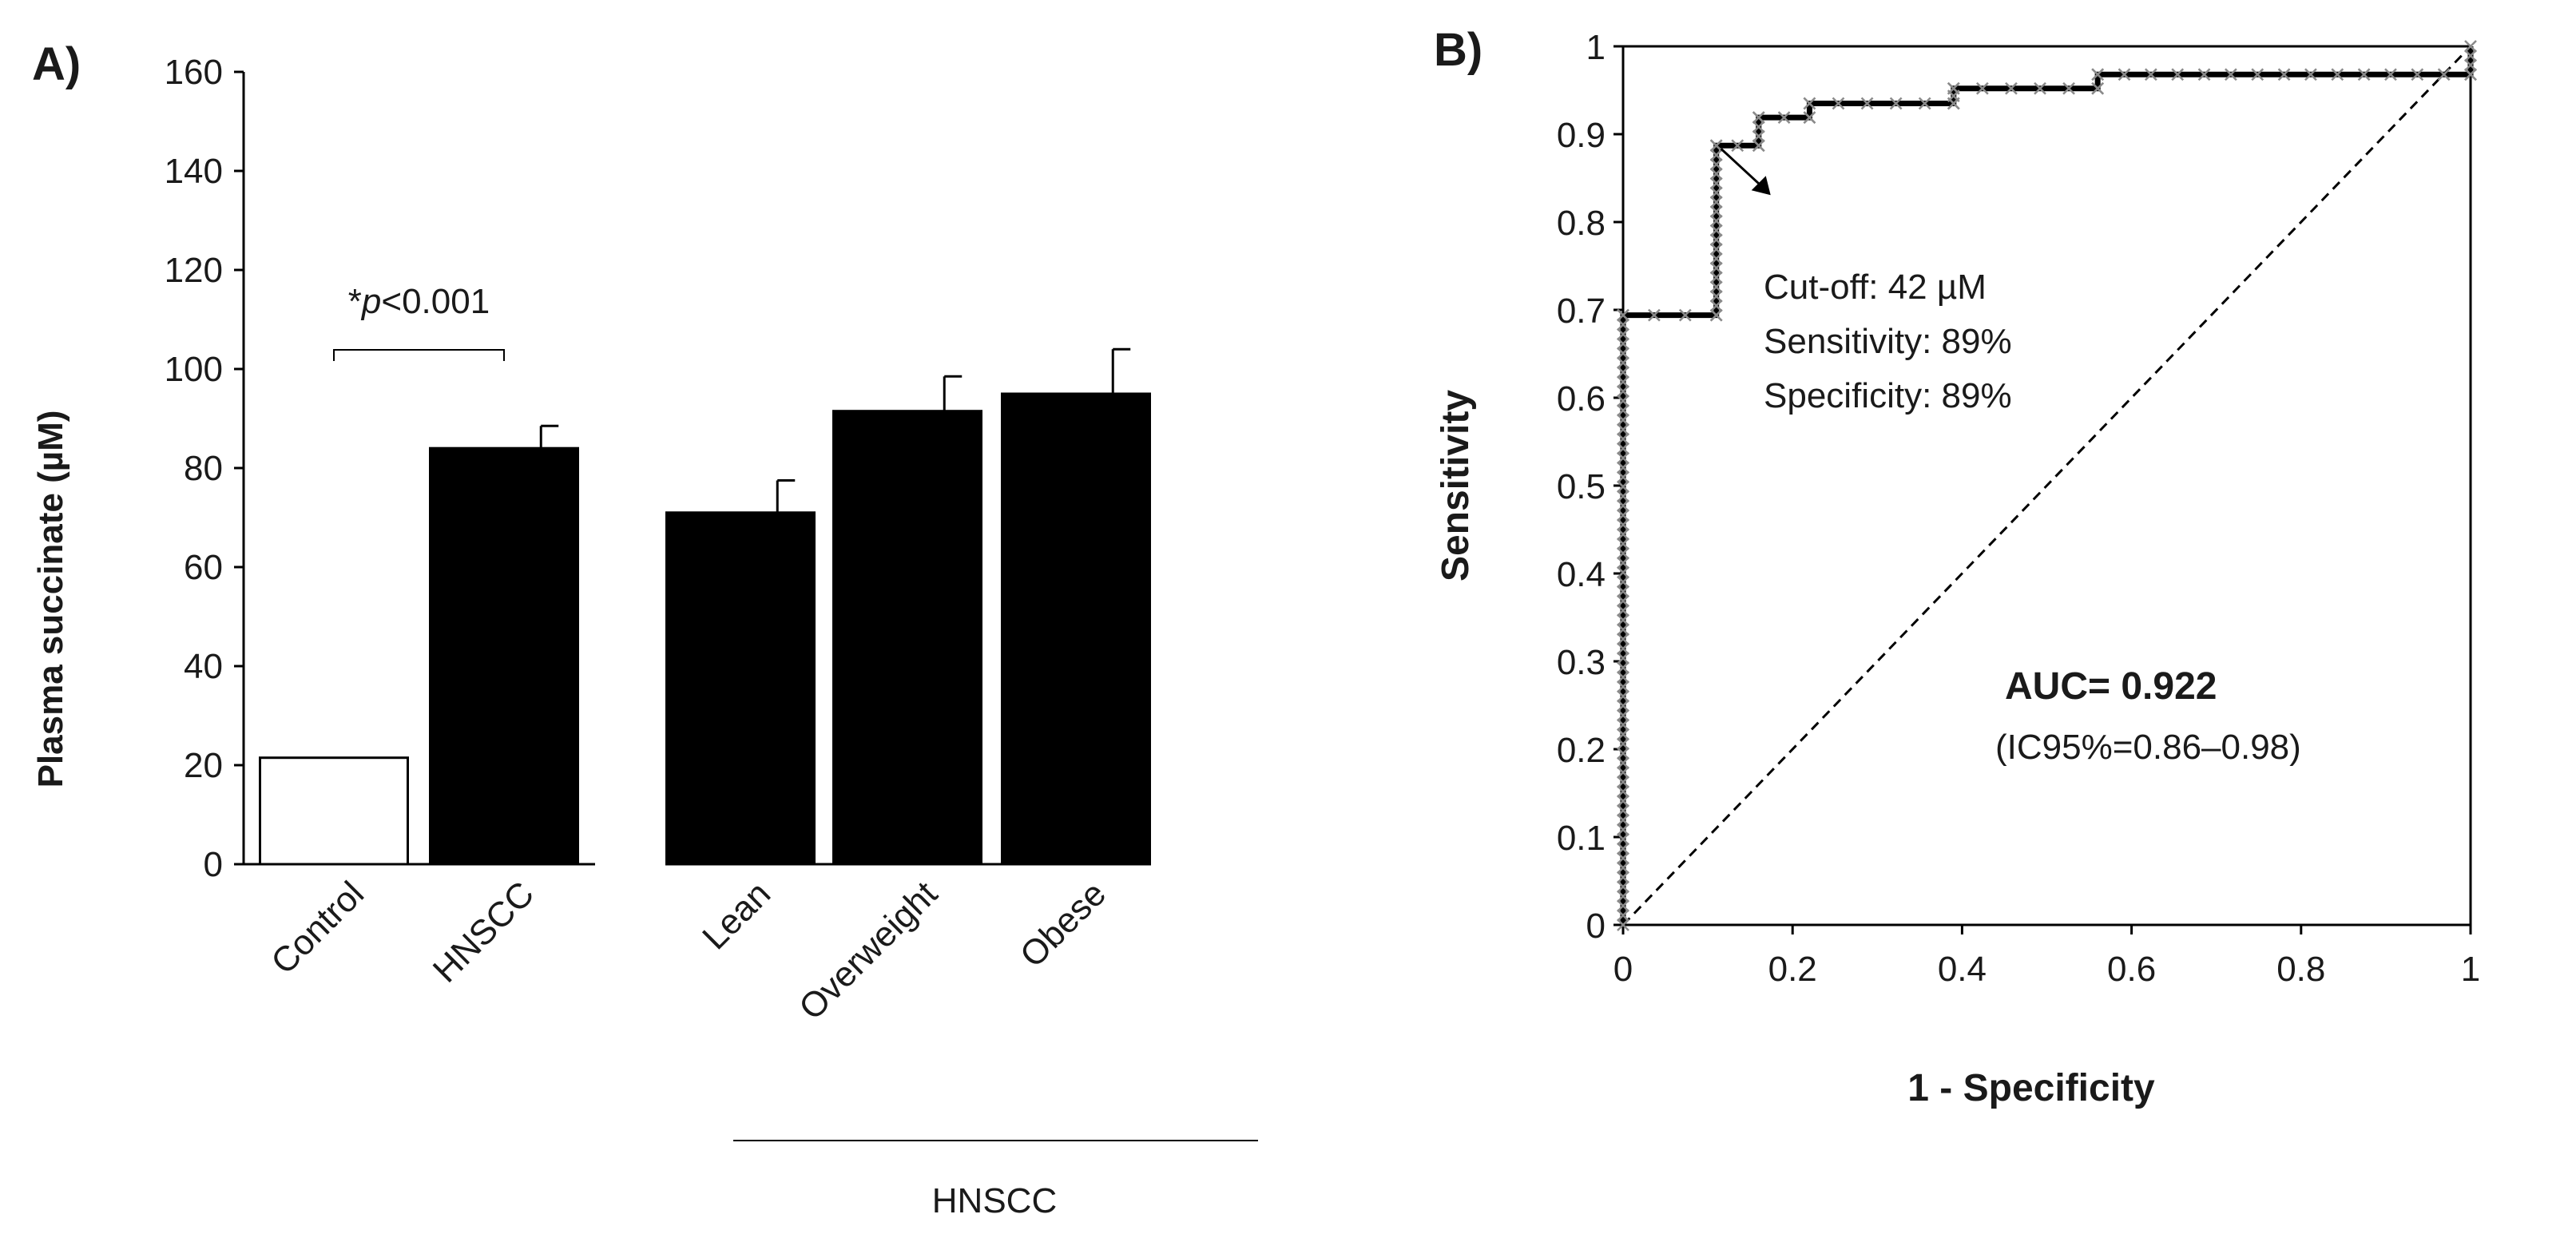 This screenshot has width=2576, height=1234. I want to click on y-tick-label: 100, so click(194, 369).